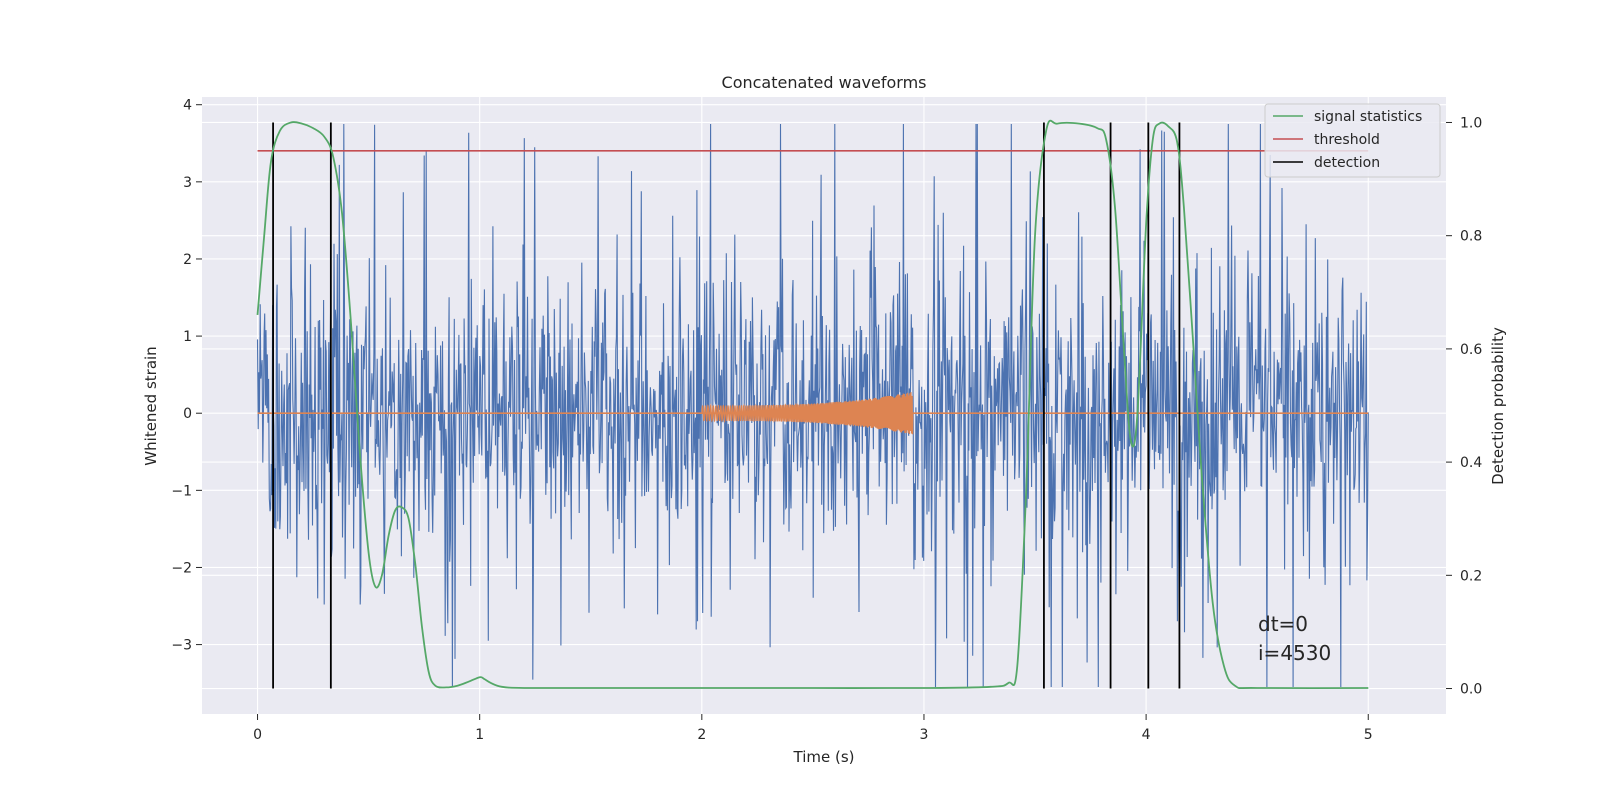 The image size is (1600, 800). I want to click on y-tick-label-0: −3, so click(181, 646).